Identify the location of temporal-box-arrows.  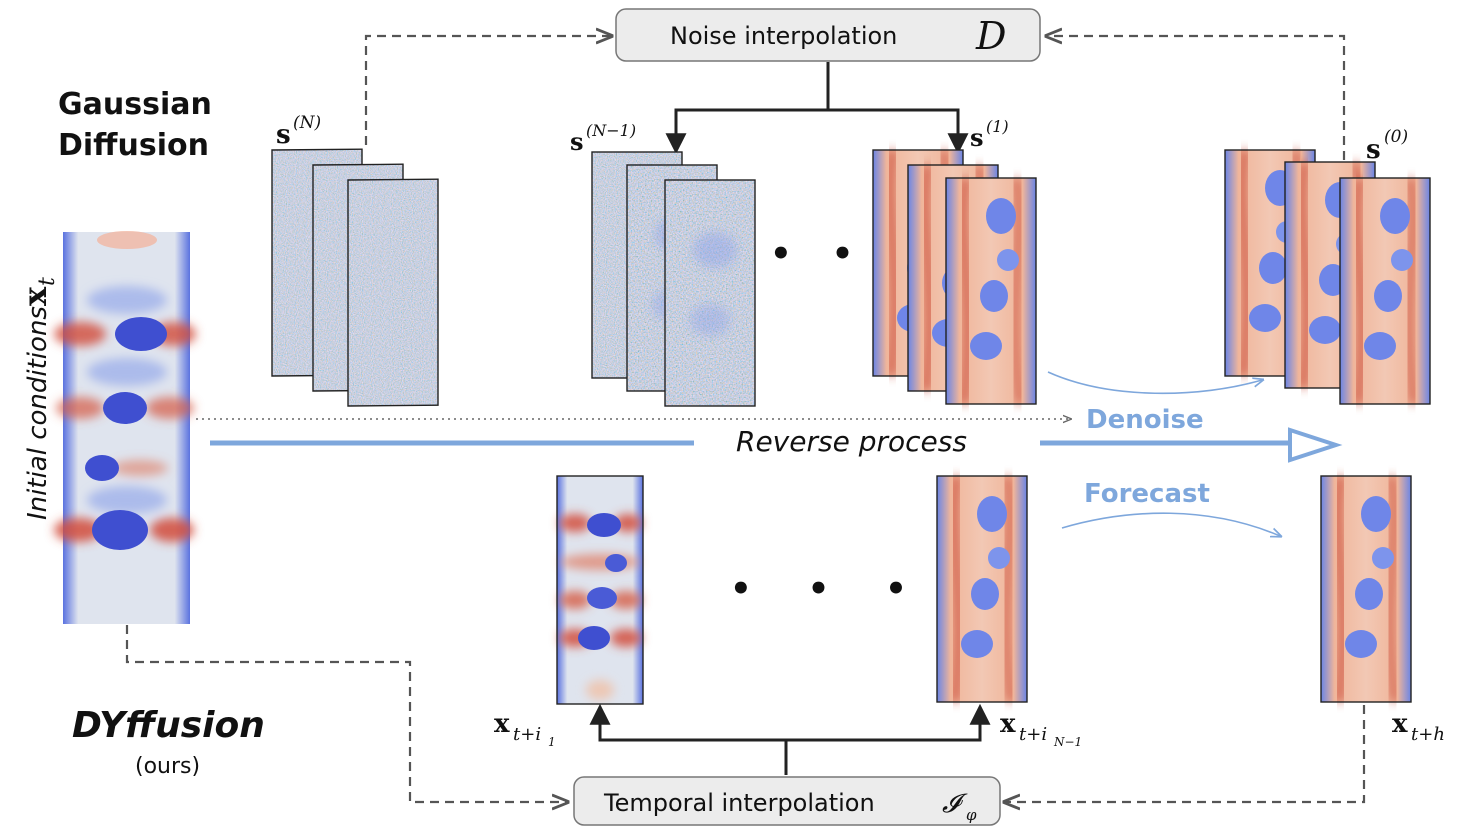
(790, 739).